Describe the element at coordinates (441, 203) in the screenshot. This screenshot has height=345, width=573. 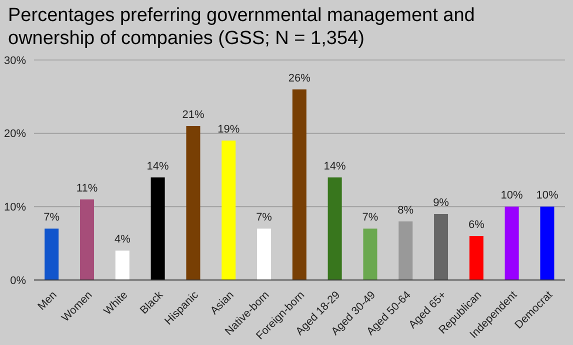
I see `data-label: 9%` at that location.